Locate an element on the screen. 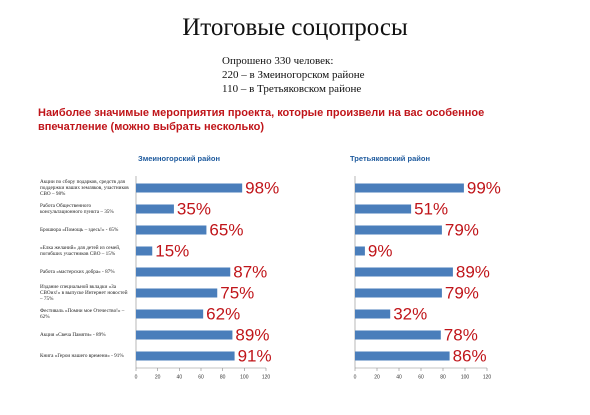  value-label: 78% is located at coordinates (461, 334).